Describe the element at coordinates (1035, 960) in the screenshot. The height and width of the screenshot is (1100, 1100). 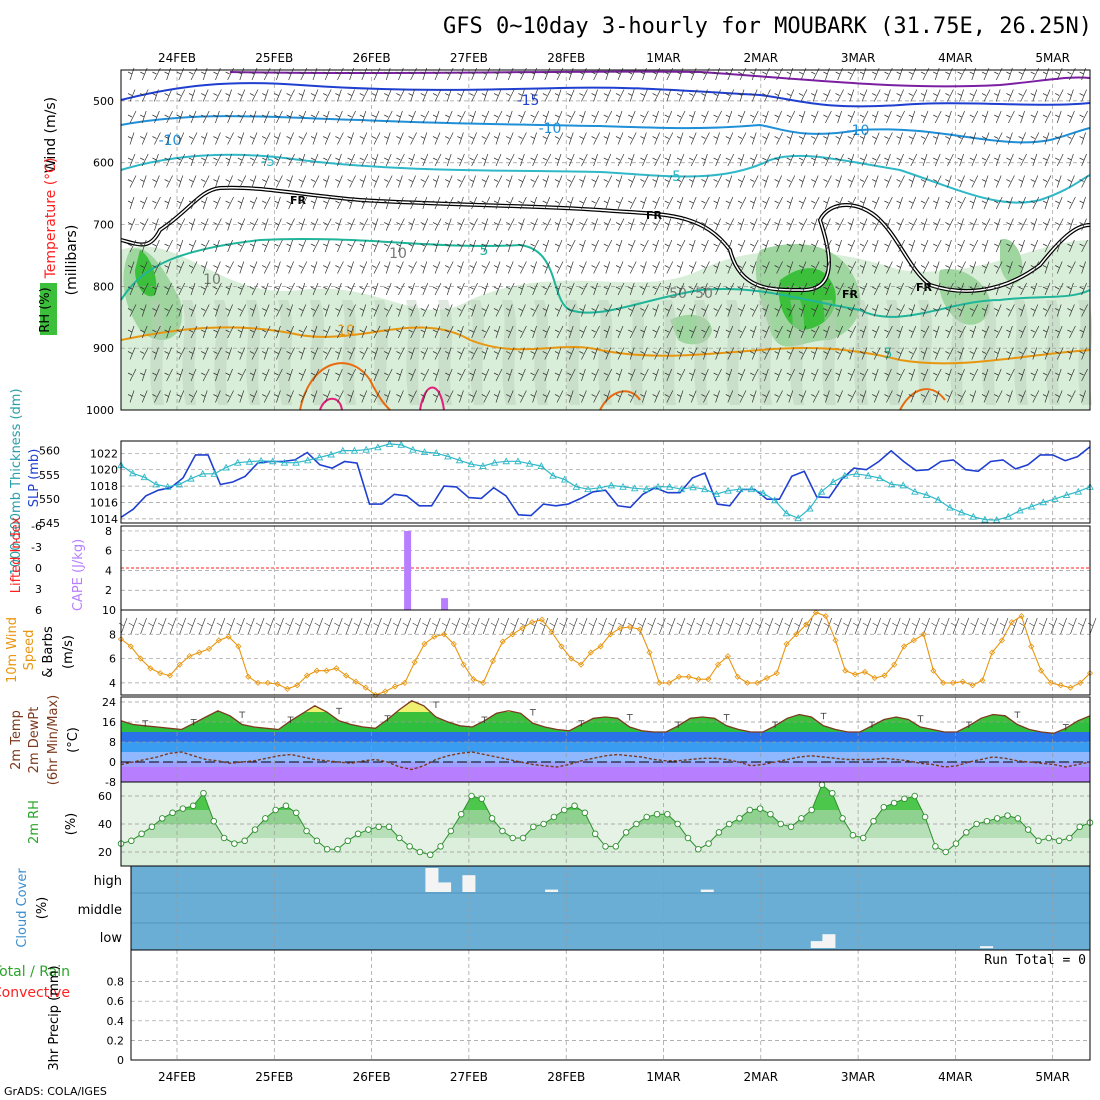
I see `run-total-annotation: Run Total = 0` at that location.